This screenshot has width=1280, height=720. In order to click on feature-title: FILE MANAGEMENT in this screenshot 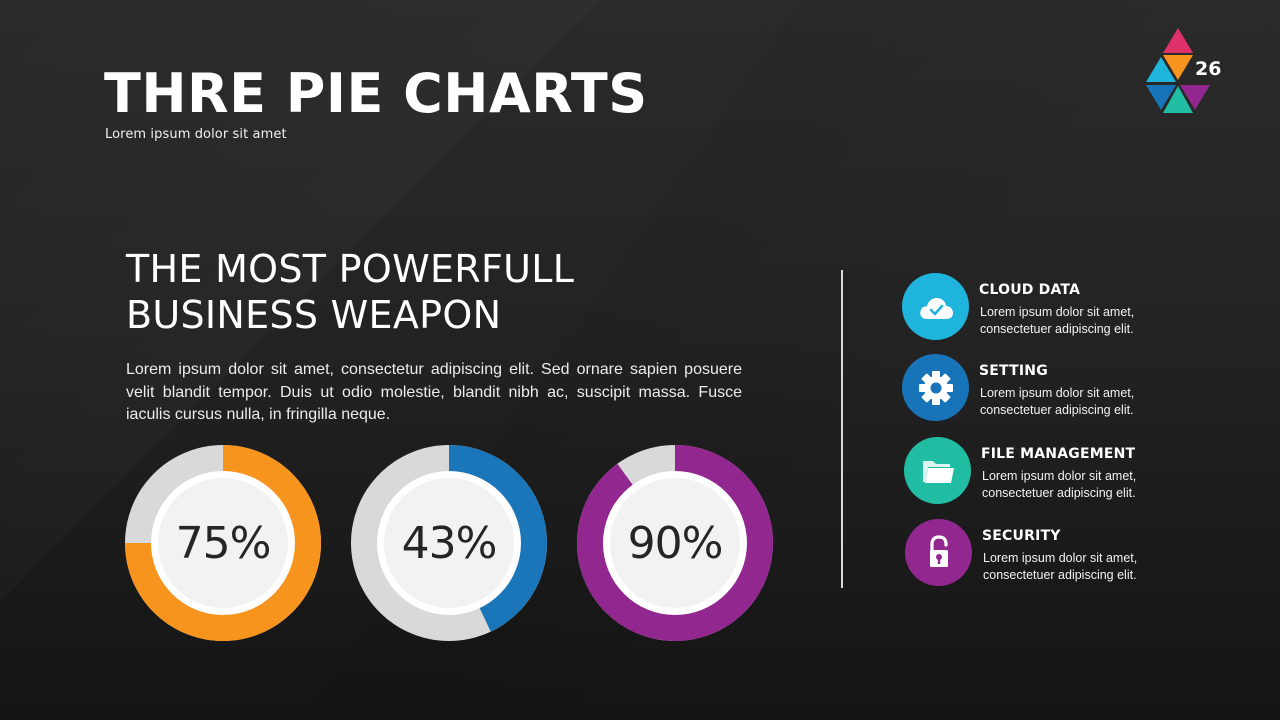, I will do `click(1058, 454)`.